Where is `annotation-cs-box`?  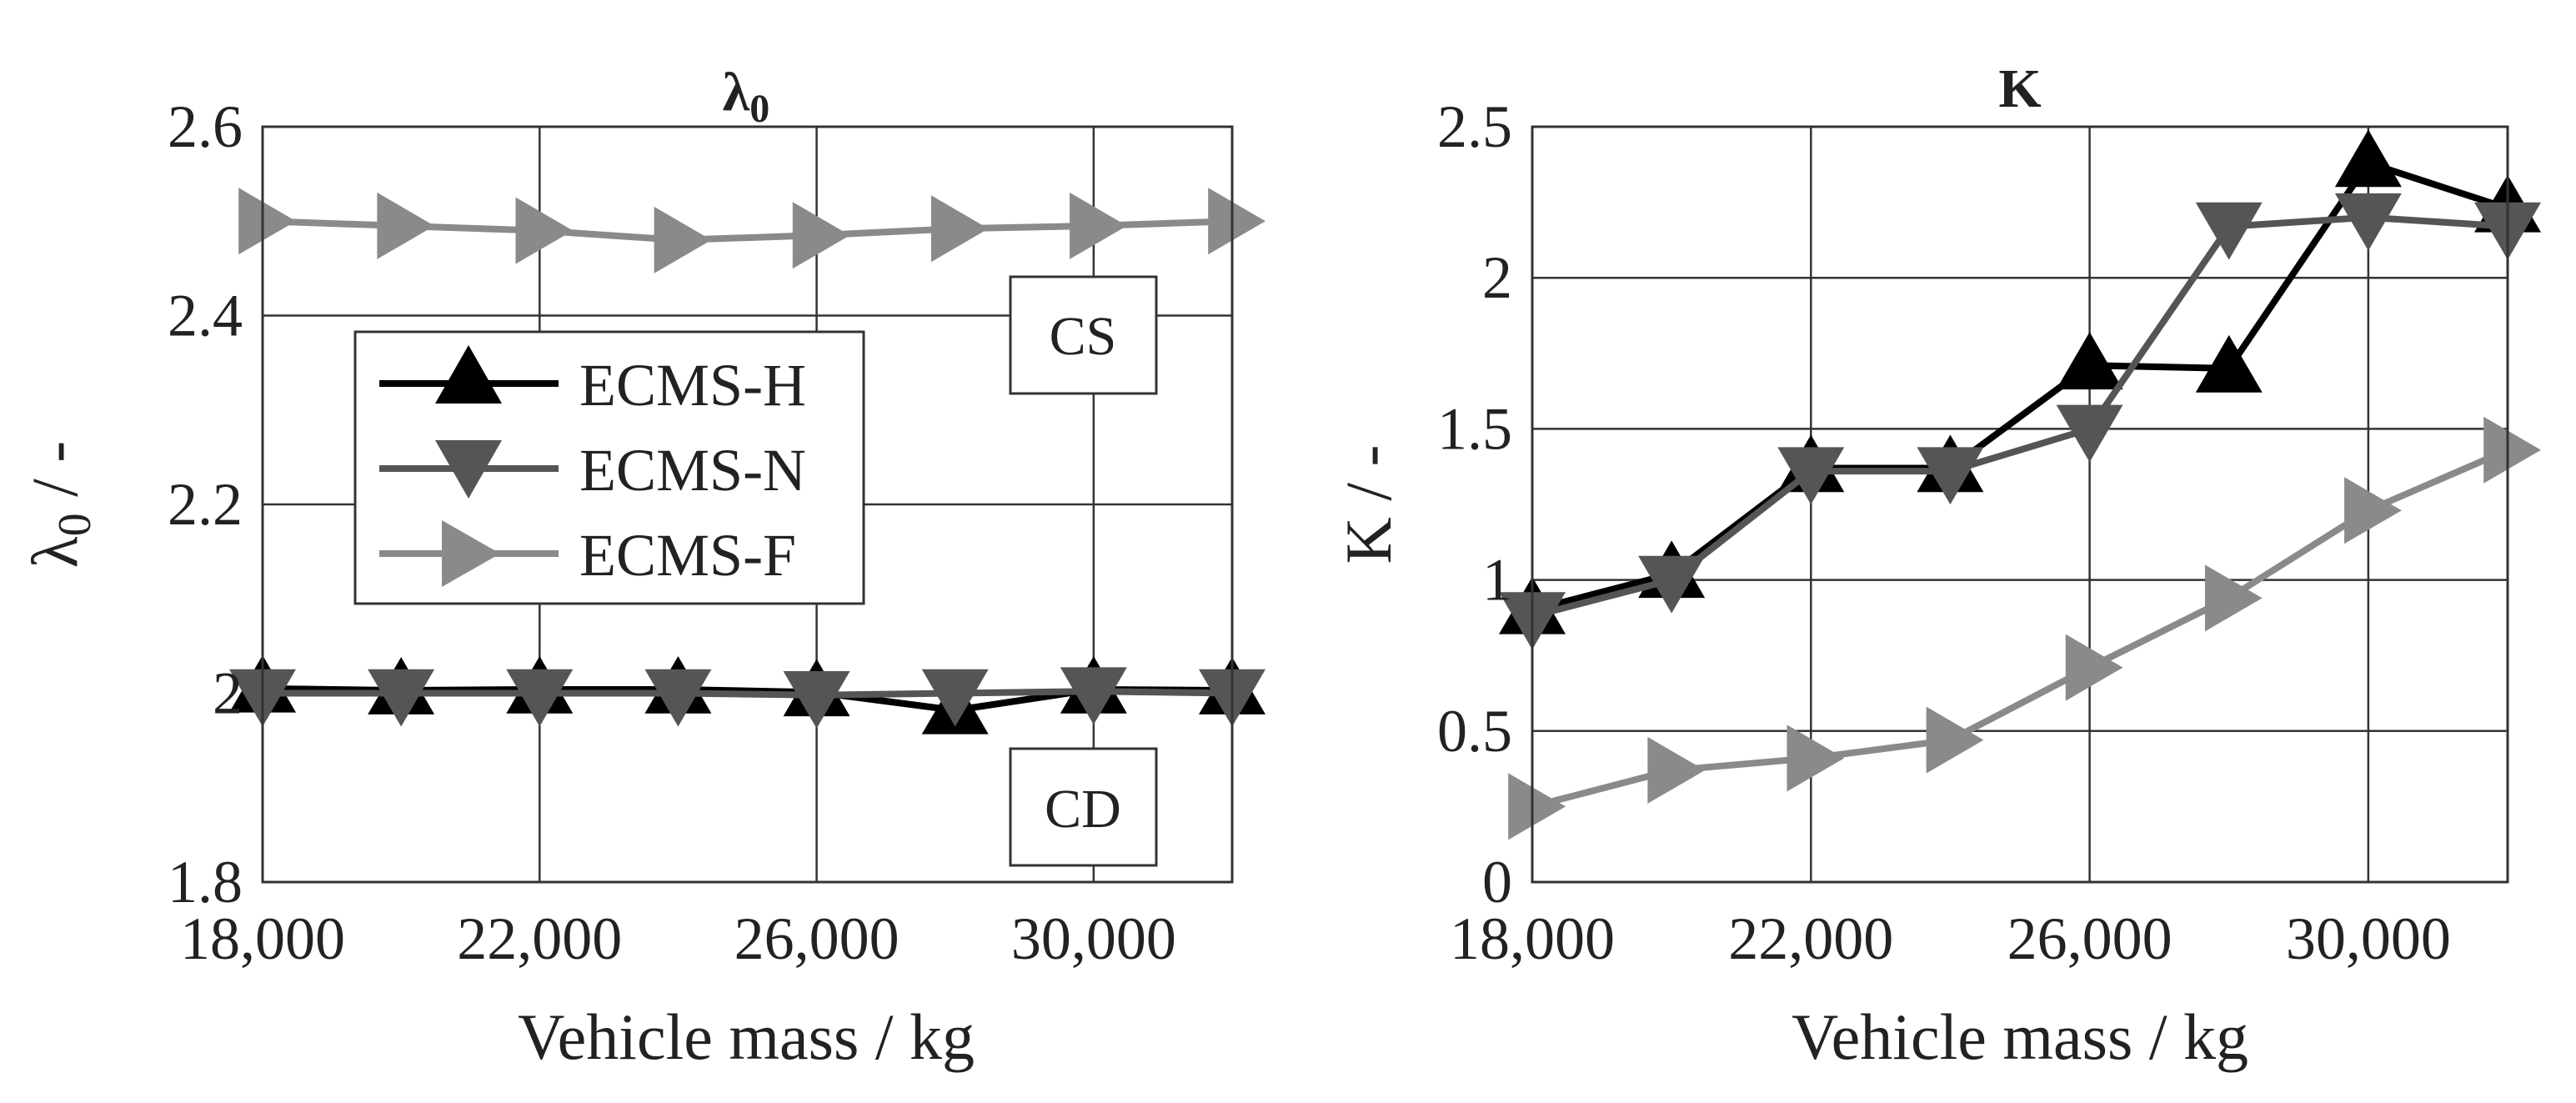 annotation-cs-box is located at coordinates (1083, 335).